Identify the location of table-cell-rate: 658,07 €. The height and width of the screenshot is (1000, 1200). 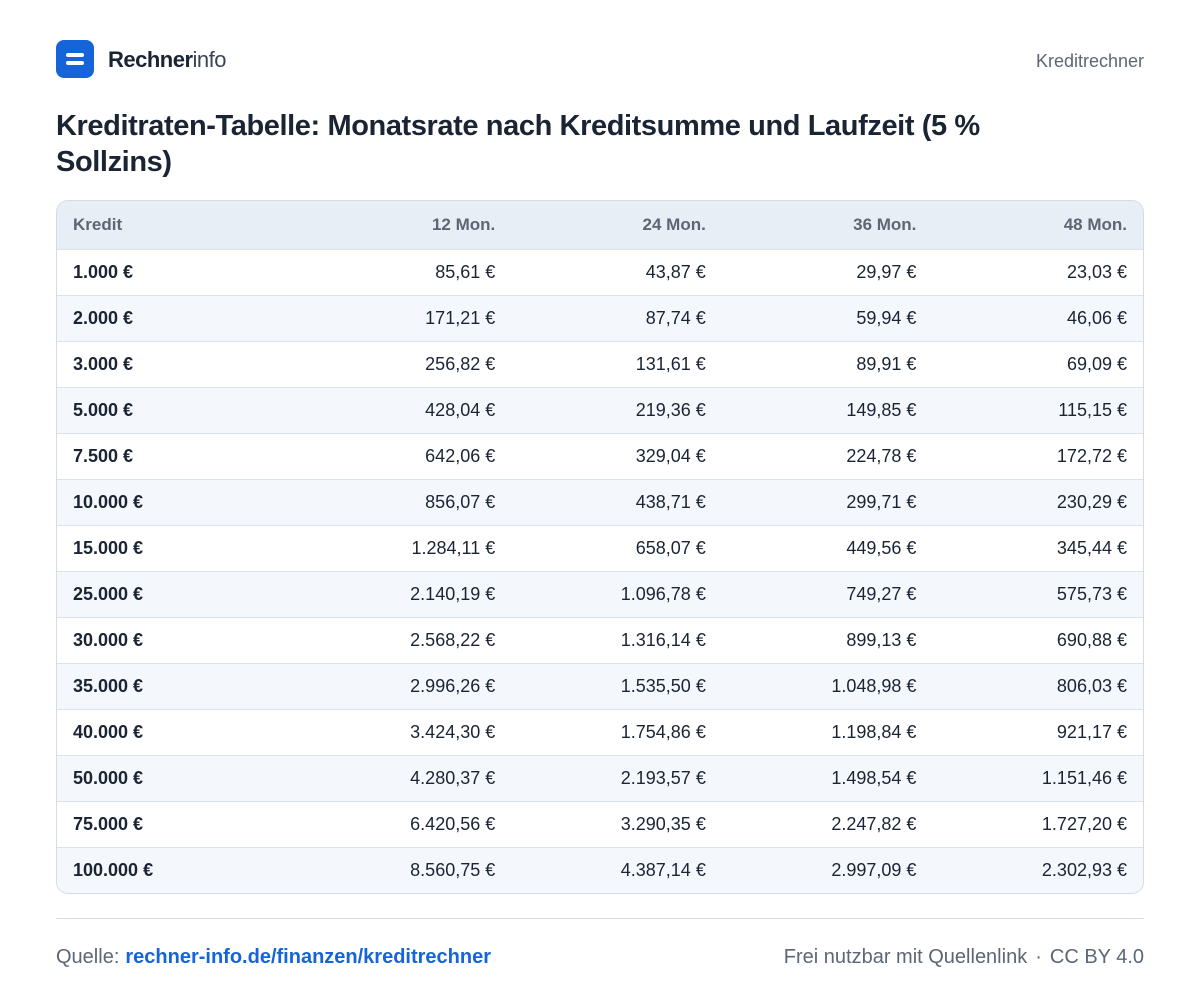
(670, 547).